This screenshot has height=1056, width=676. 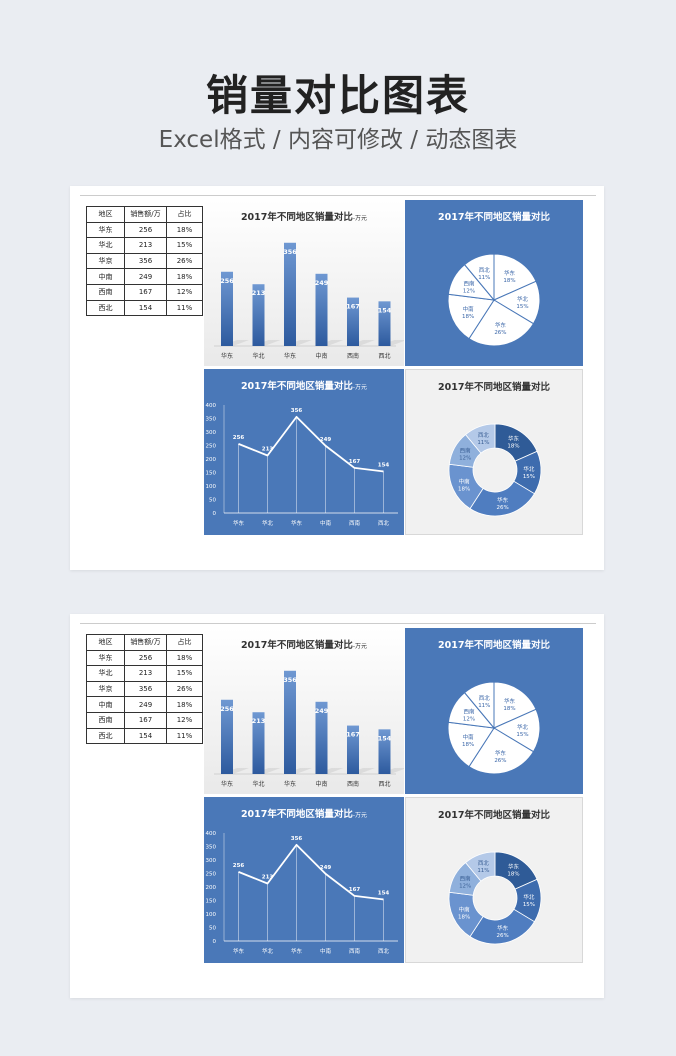 What do you see at coordinates (338, 140) in the screenshot?
I see `page-subtitle: Excel格式 / 内容可修改 / 动态图表` at bounding box center [338, 140].